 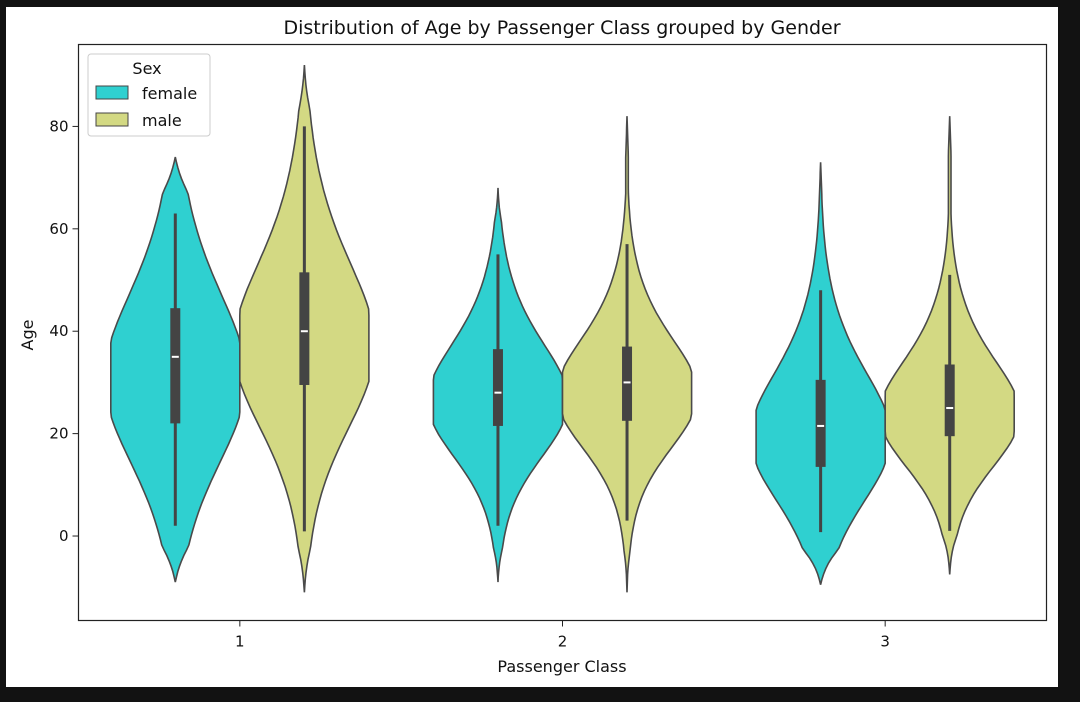 I want to click on legend: Sex female male, so click(x=149, y=95).